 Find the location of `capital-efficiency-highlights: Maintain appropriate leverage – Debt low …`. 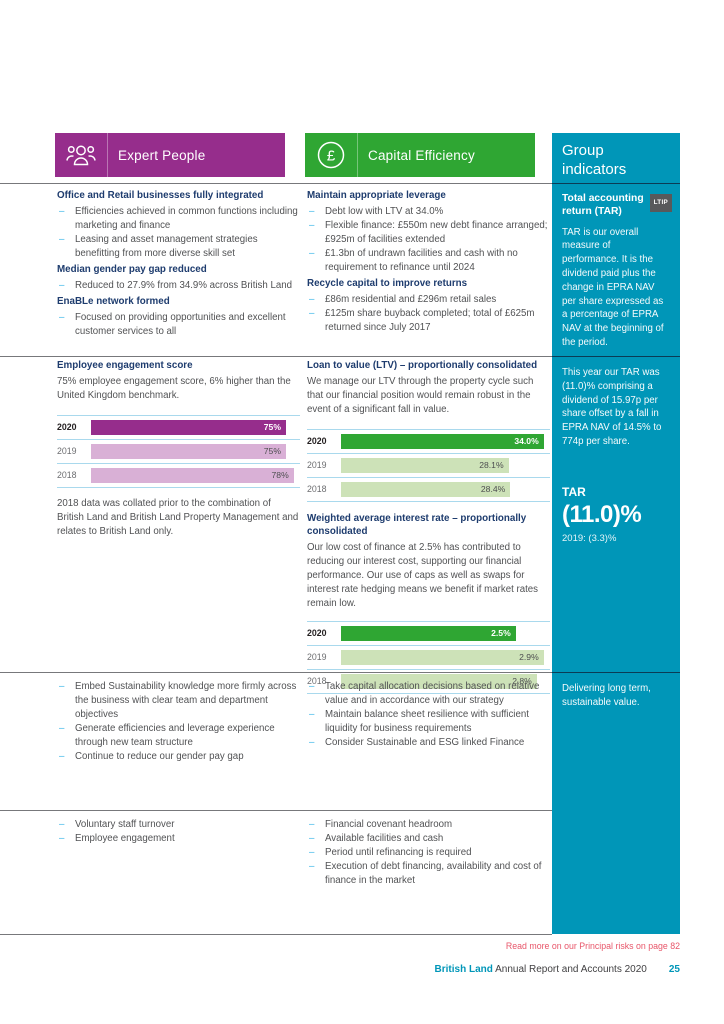

capital-efficiency-highlights: Maintain appropriate leverage – Debt low … is located at coordinates (428, 262).